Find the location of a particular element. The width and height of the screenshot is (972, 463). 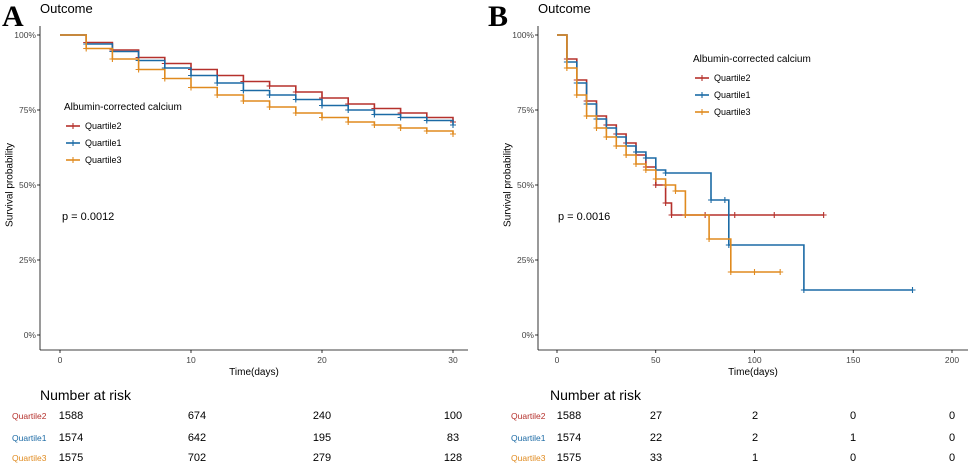

risk-cell: 33 is located at coordinates (656, 457).